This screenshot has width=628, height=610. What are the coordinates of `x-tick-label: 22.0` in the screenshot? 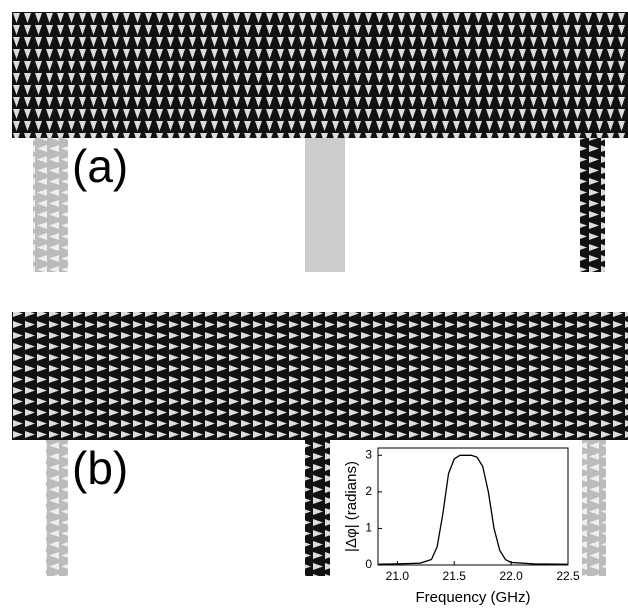 It's located at (511, 576).